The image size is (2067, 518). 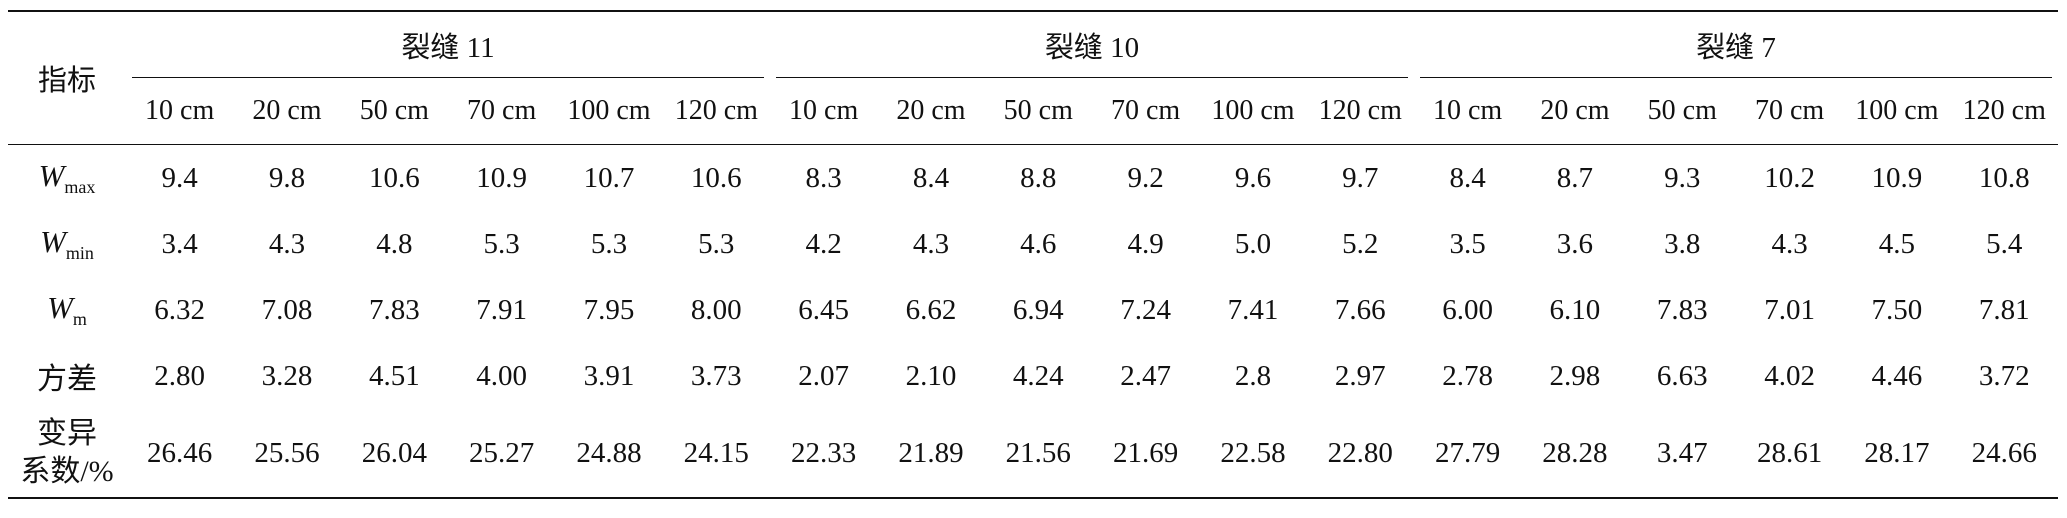 What do you see at coordinates (394, 454) in the screenshot?
I see `table-cell: 26.04` at bounding box center [394, 454].